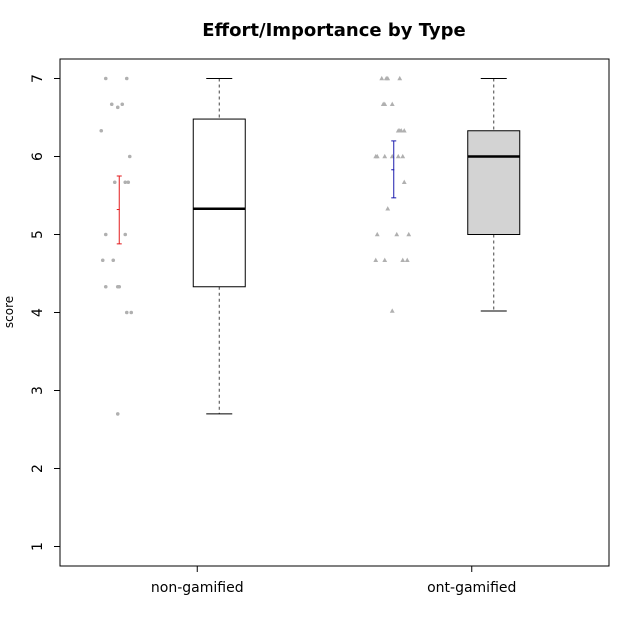 Image resolution: width=640 pixels, height=640 pixels. Describe the element at coordinates (447, 194) in the screenshot. I see `box-group-ont-gamified` at that location.